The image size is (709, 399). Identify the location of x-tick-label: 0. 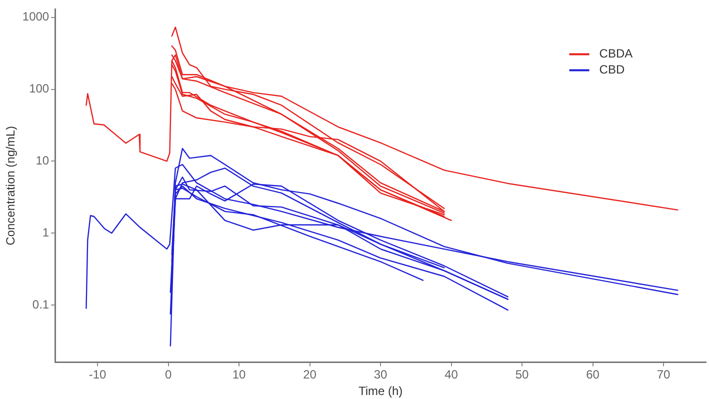
(168, 375).